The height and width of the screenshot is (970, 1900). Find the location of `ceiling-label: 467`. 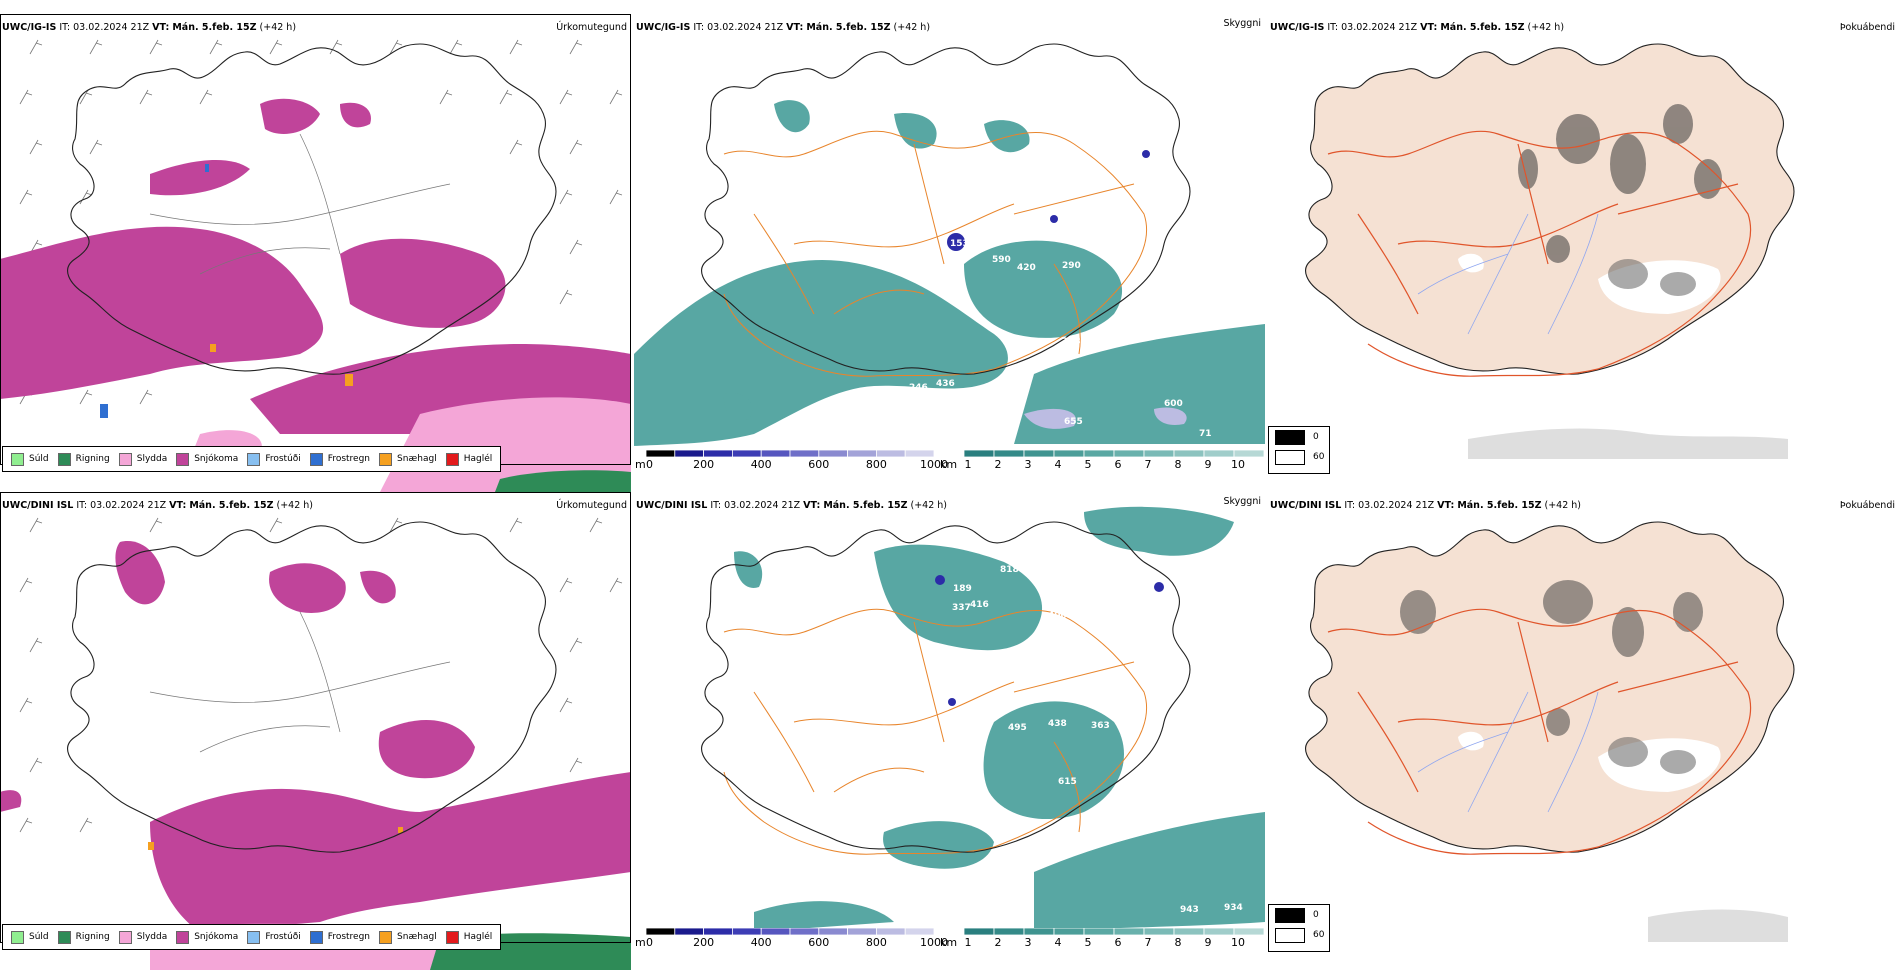

ceiling-label: 467 is located at coordinates (999, 118).